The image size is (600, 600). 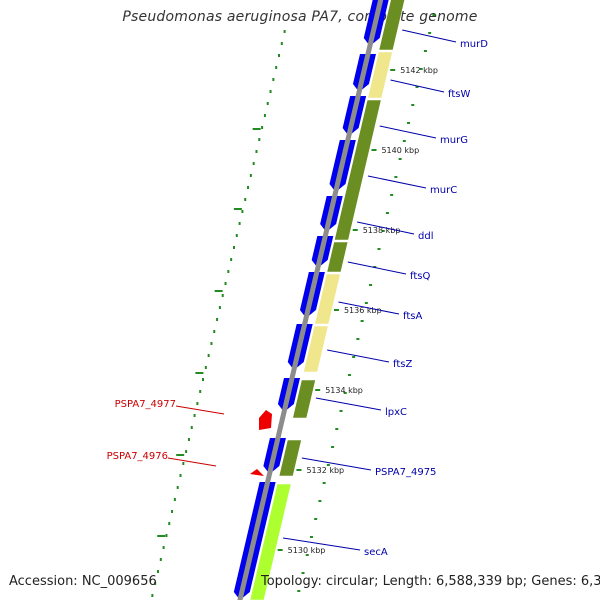 What do you see at coordinates (459, 94) in the screenshot?
I see `gene-label-ftsw: ftsW` at bounding box center [459, 94].